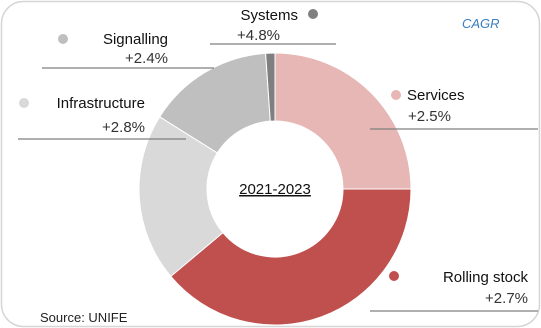 The width and height of the screenshot is (541, 328). What do you see at coordinates (429, 116) in the screenshot?
I see `cagr-value-services: +2.5%` at bounding box center [429, 116].